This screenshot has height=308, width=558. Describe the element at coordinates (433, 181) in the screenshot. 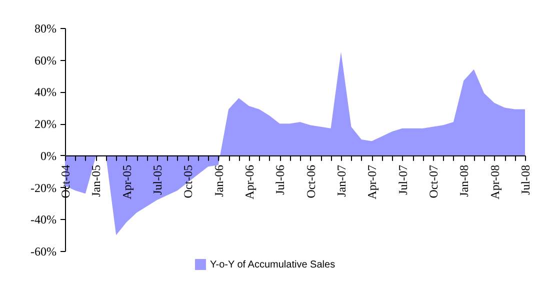

I see `x-tick-label: Oct-07` at that location.